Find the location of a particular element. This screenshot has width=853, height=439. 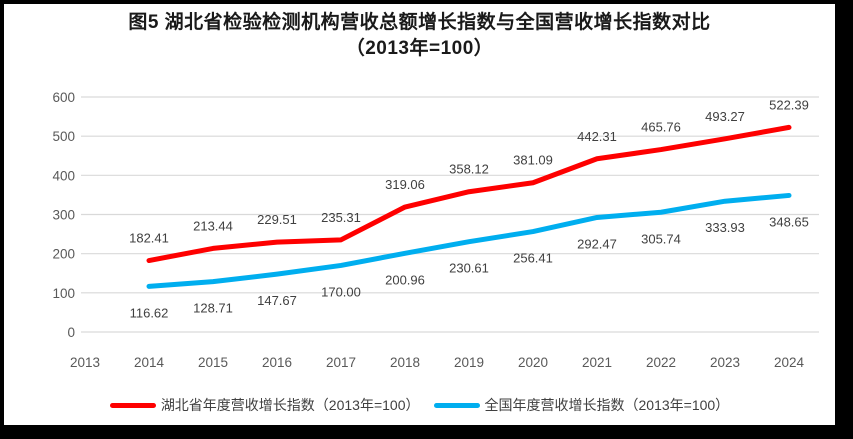

data-label: 229.51 is located at coordinates (277, 219).